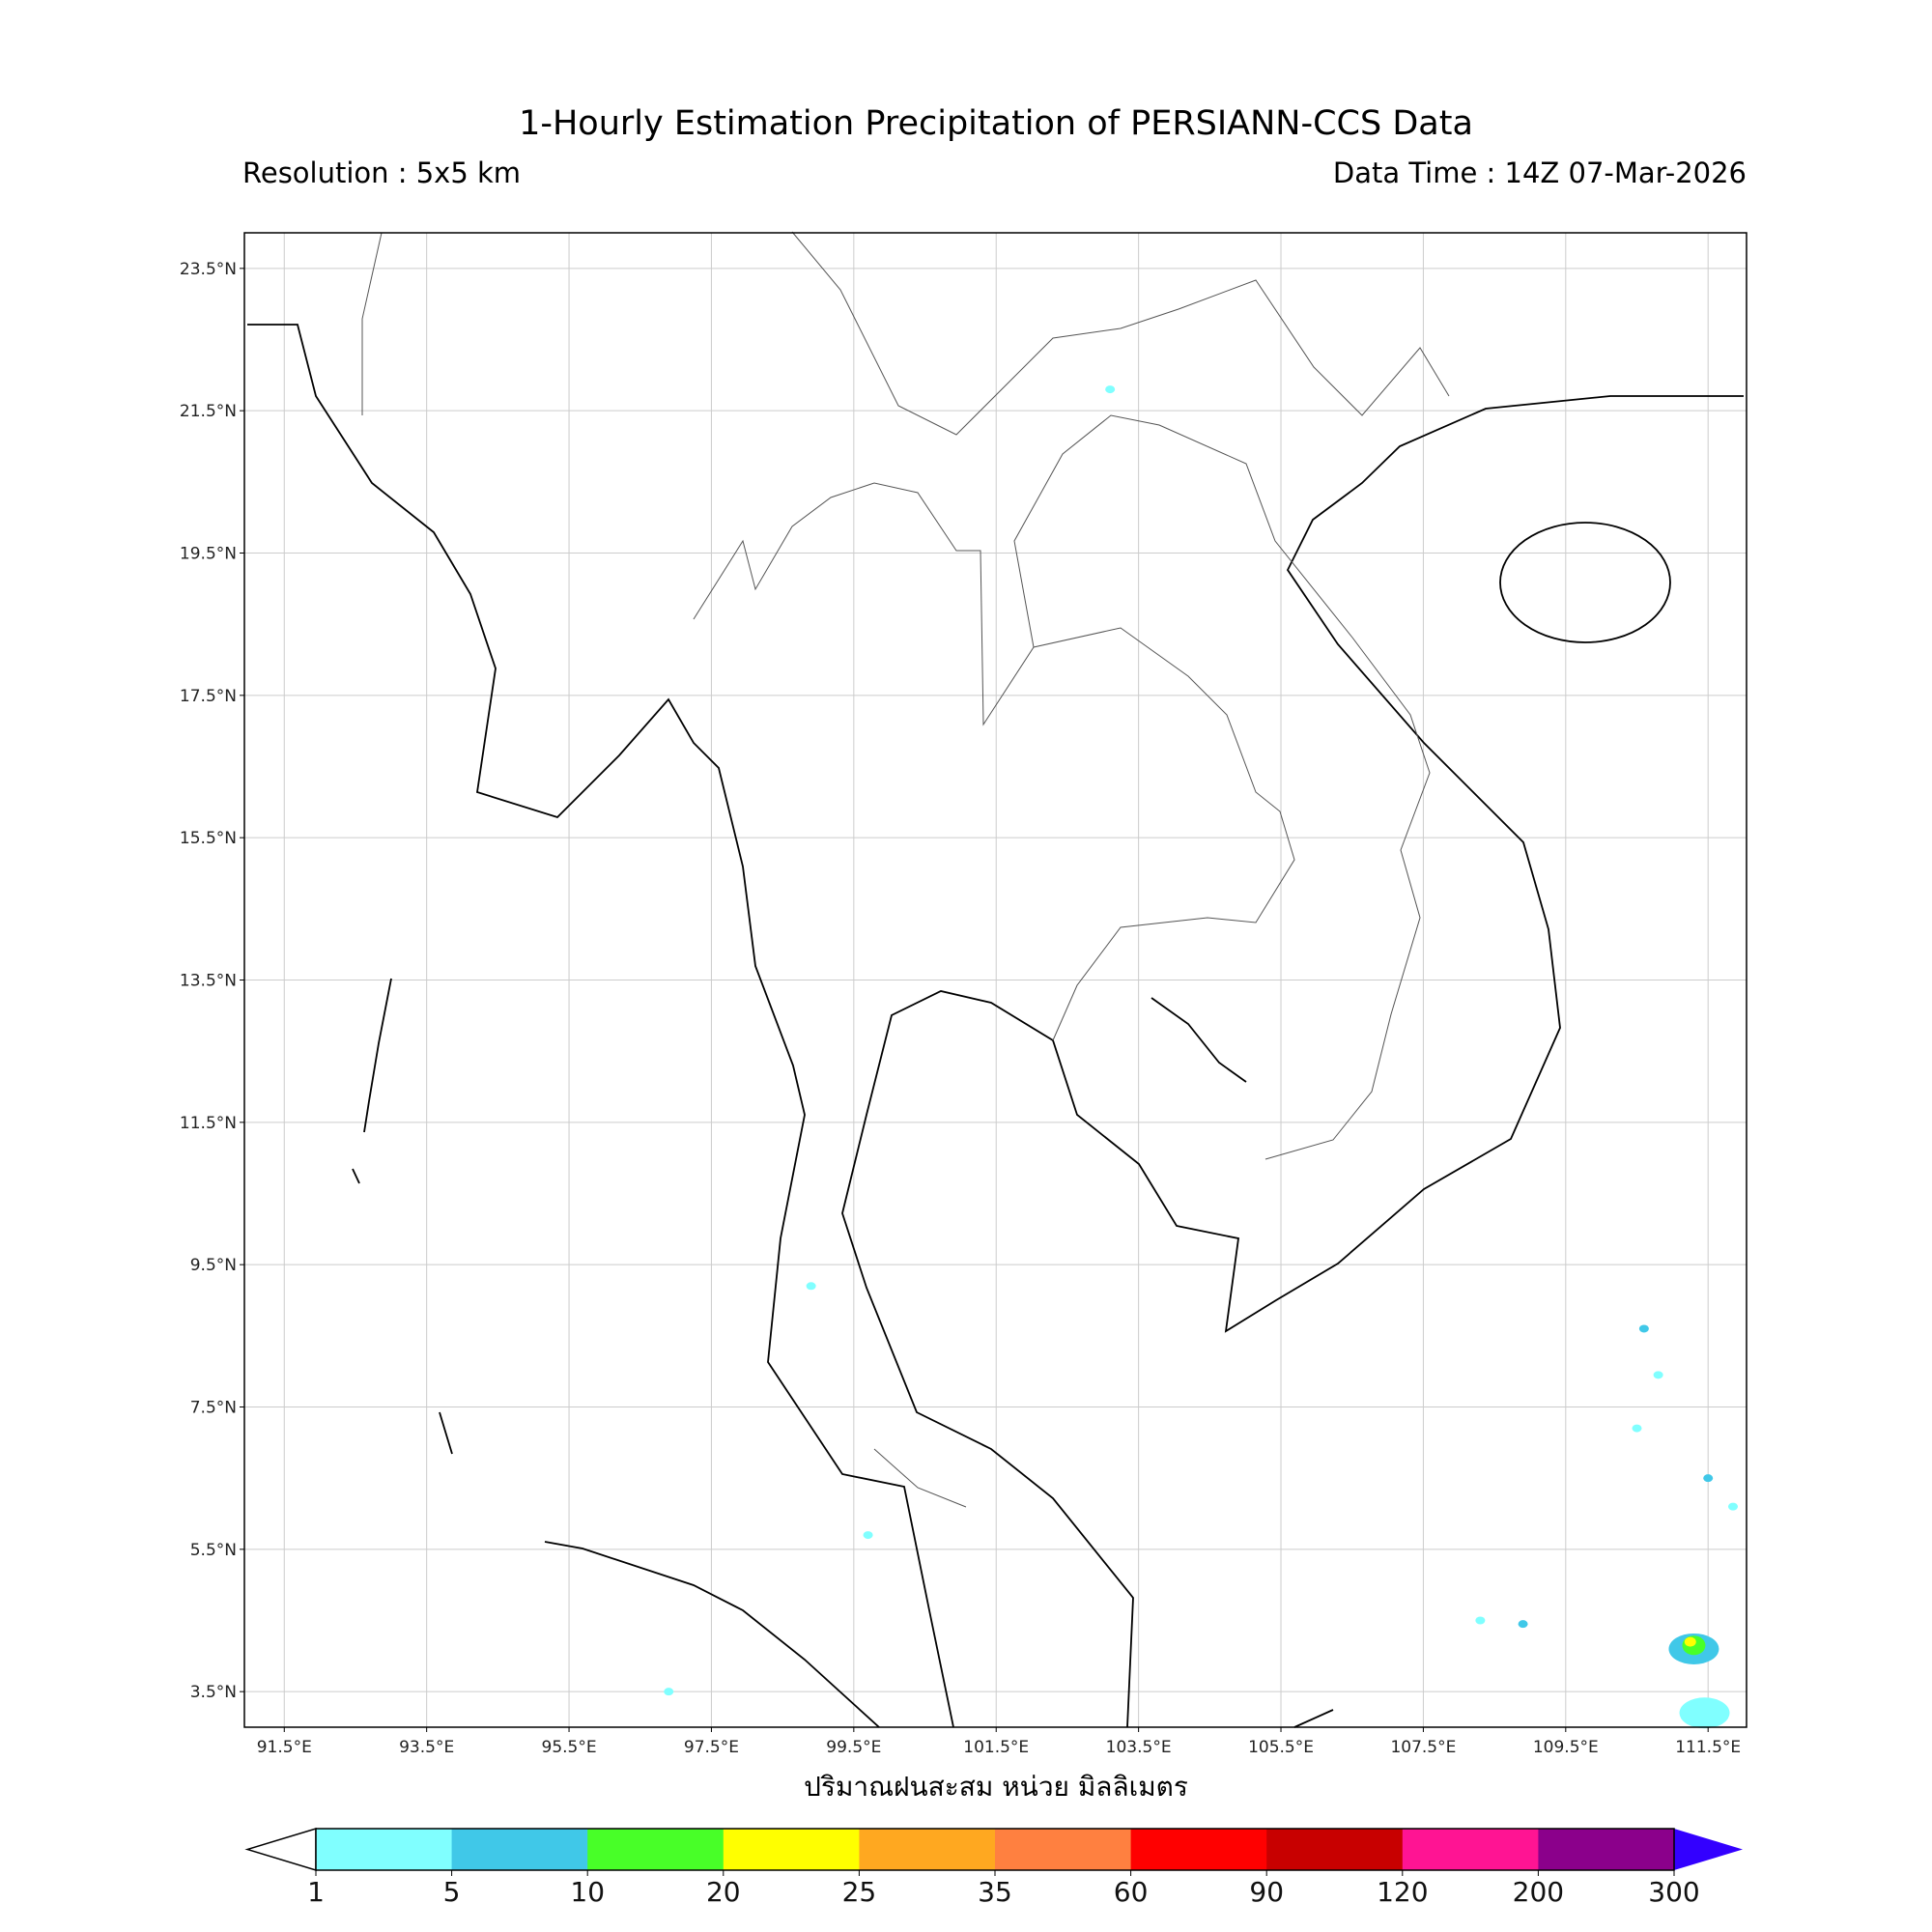 This screenshot has width=1932, height=1932. I want to click on colorbar-unit-label: ปริมาณฝนสะสม หน่วย มิลลิเมตร, so click(996, 1787).